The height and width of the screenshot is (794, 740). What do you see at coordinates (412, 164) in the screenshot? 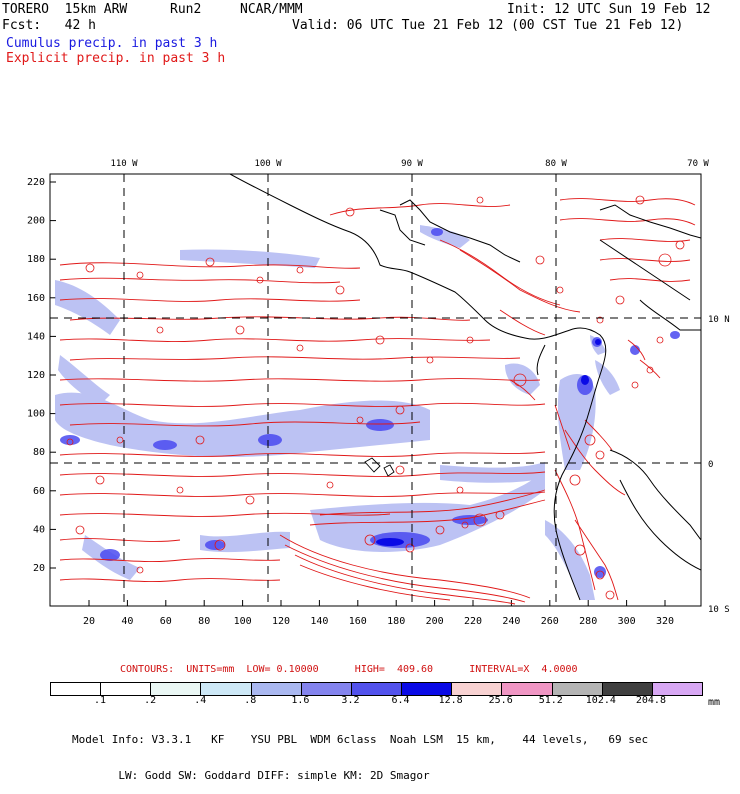
I see `lon-label-90w: 90 W` at bounding box center [412, 164].